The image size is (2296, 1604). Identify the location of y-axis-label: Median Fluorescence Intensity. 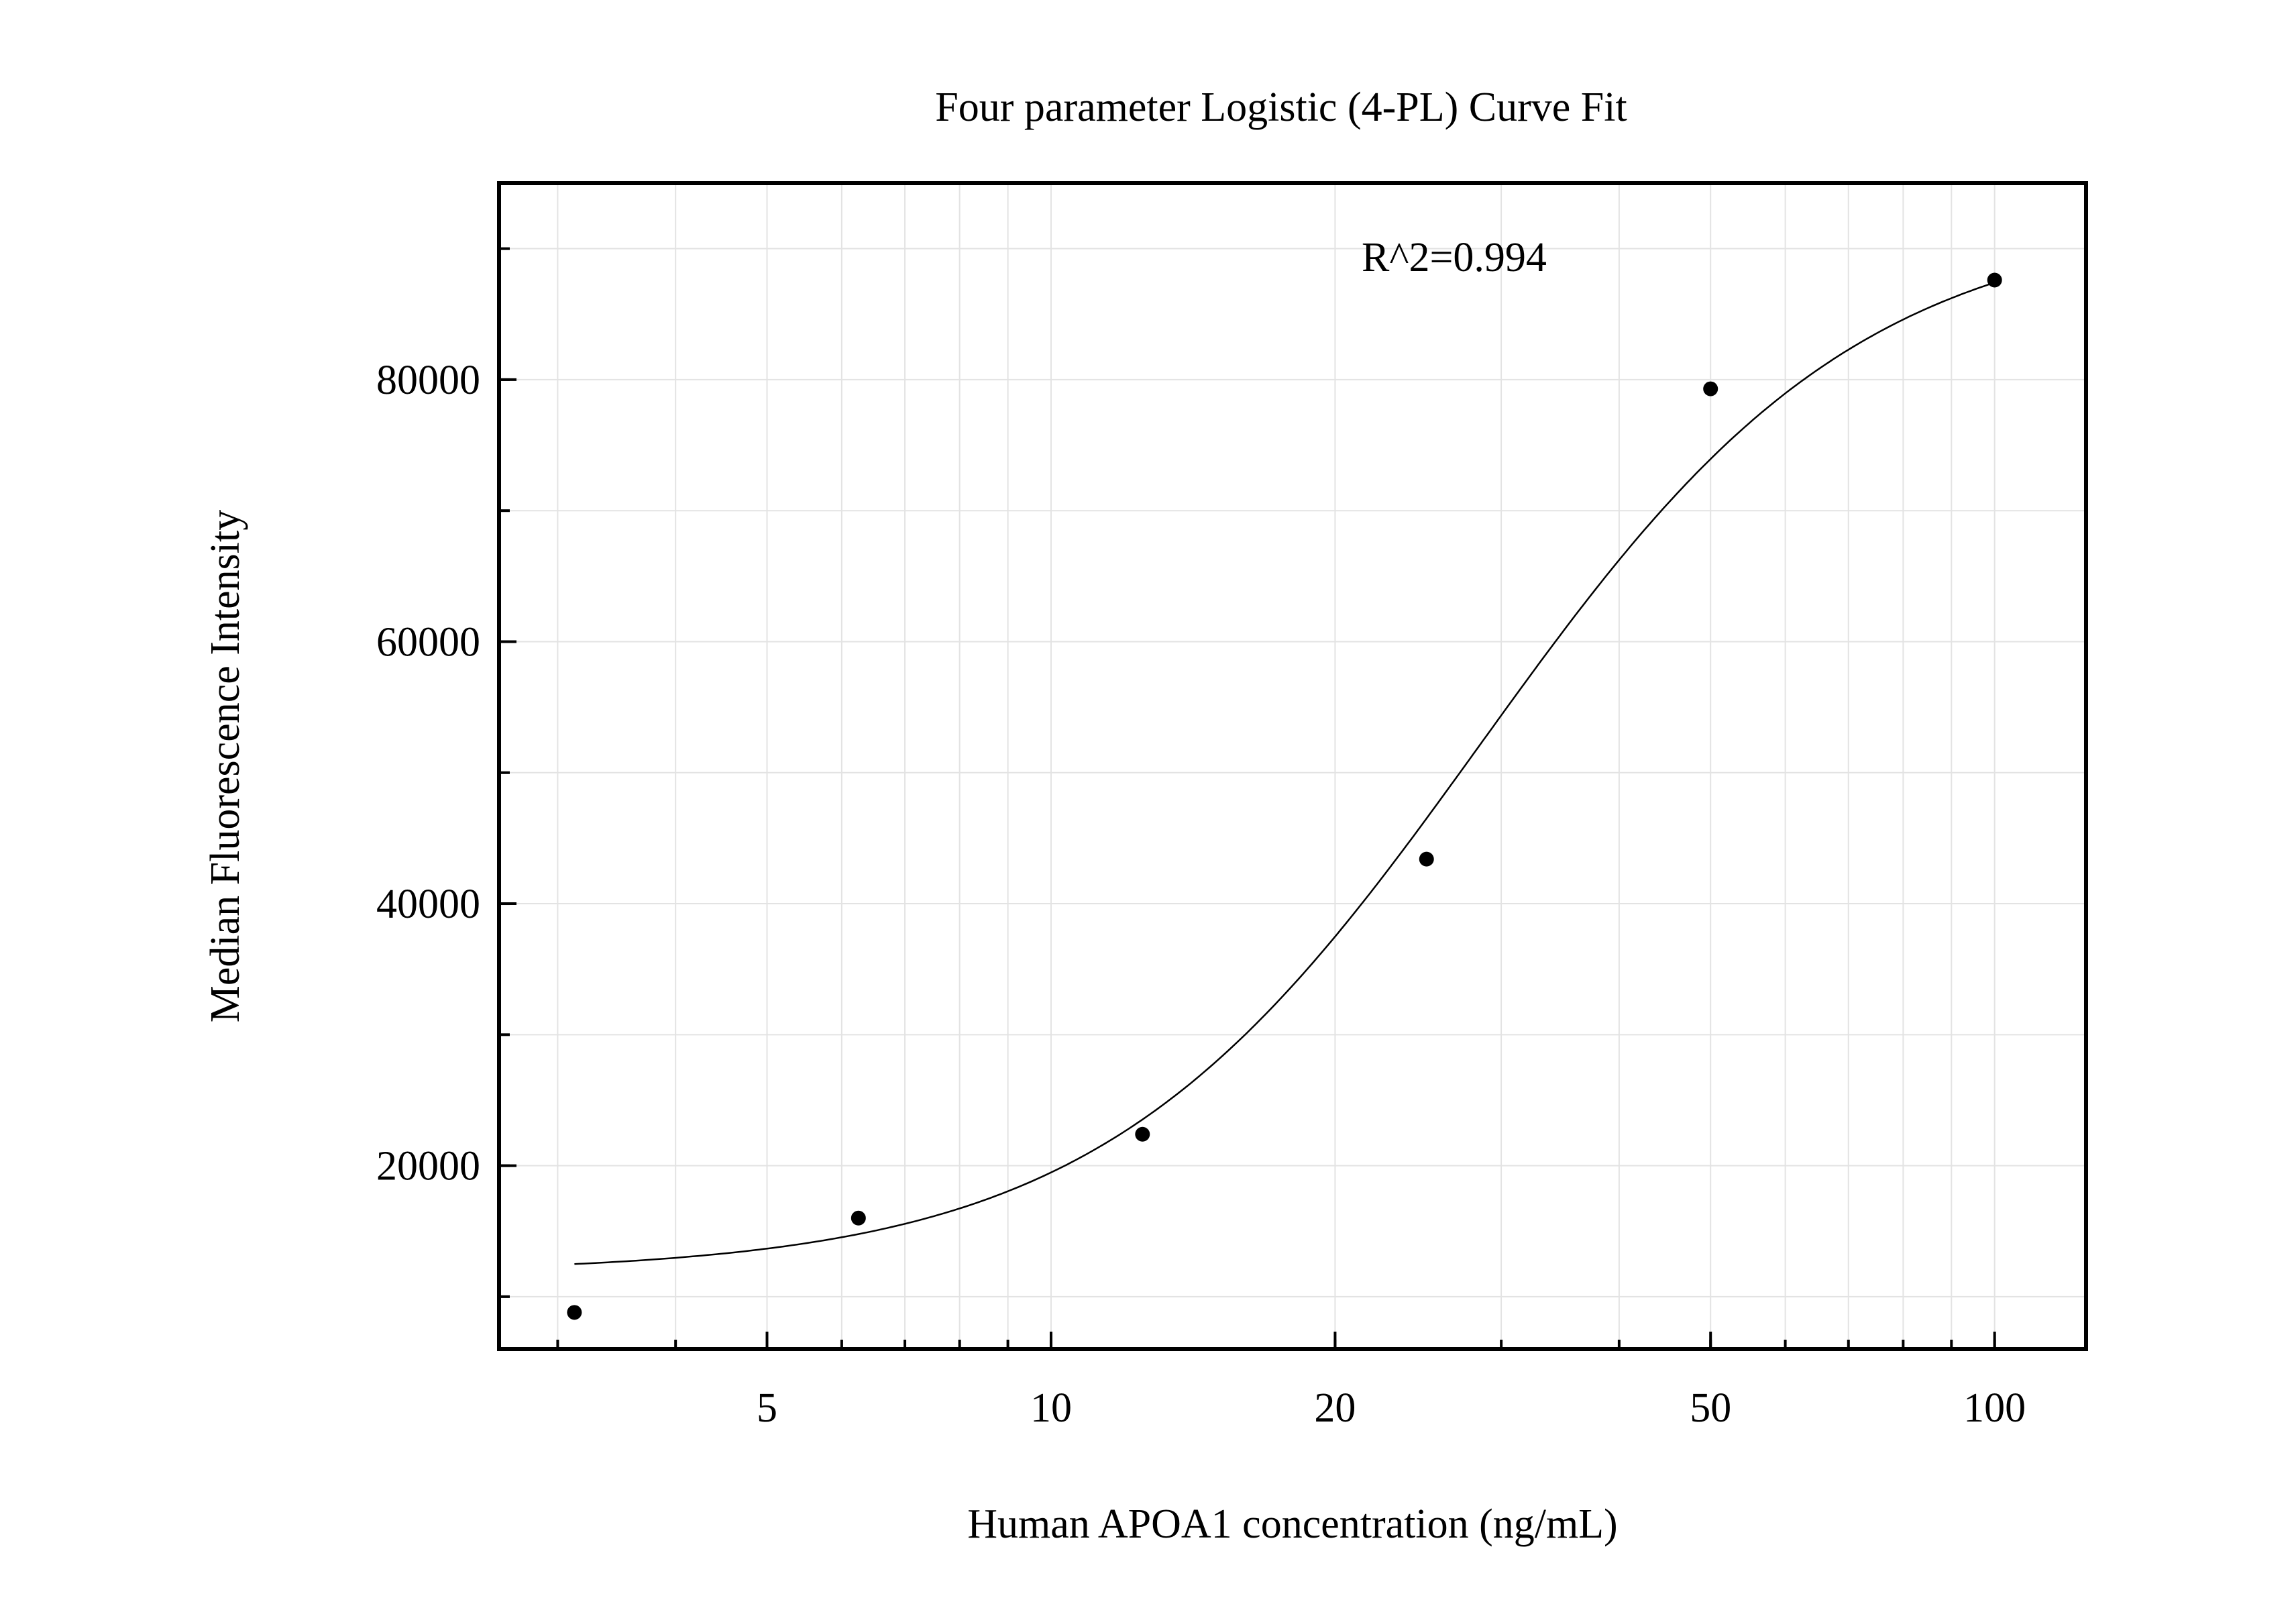
(225, 766).